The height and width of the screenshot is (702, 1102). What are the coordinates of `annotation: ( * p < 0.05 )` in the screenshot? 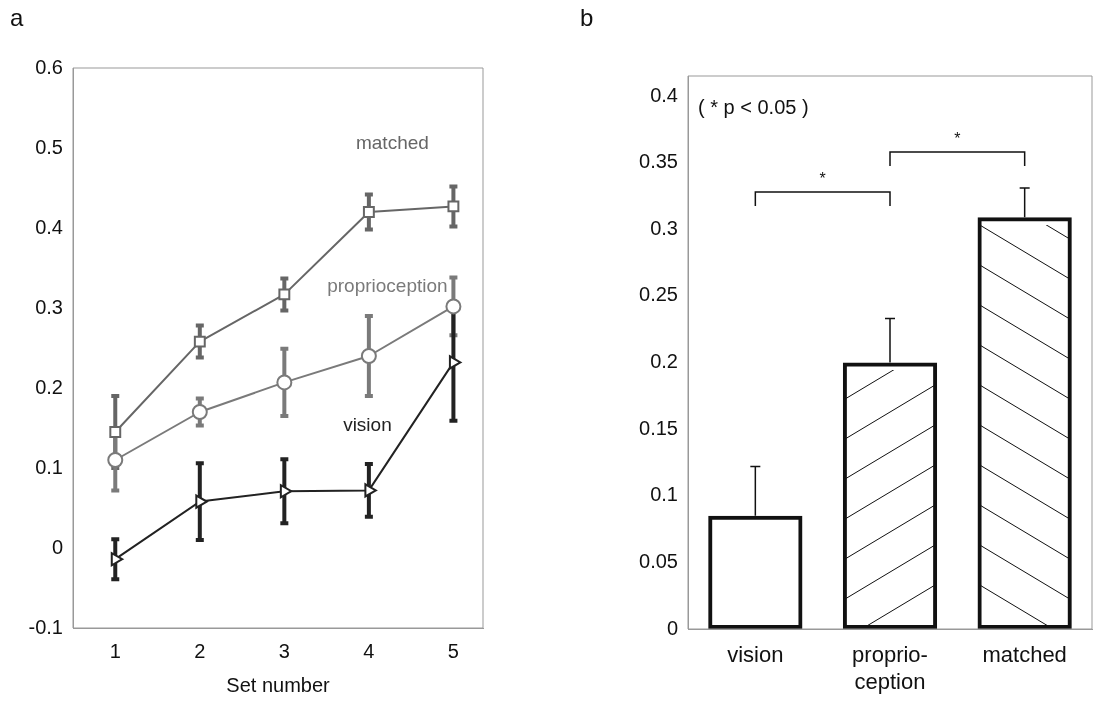 It's located at (753, 106).